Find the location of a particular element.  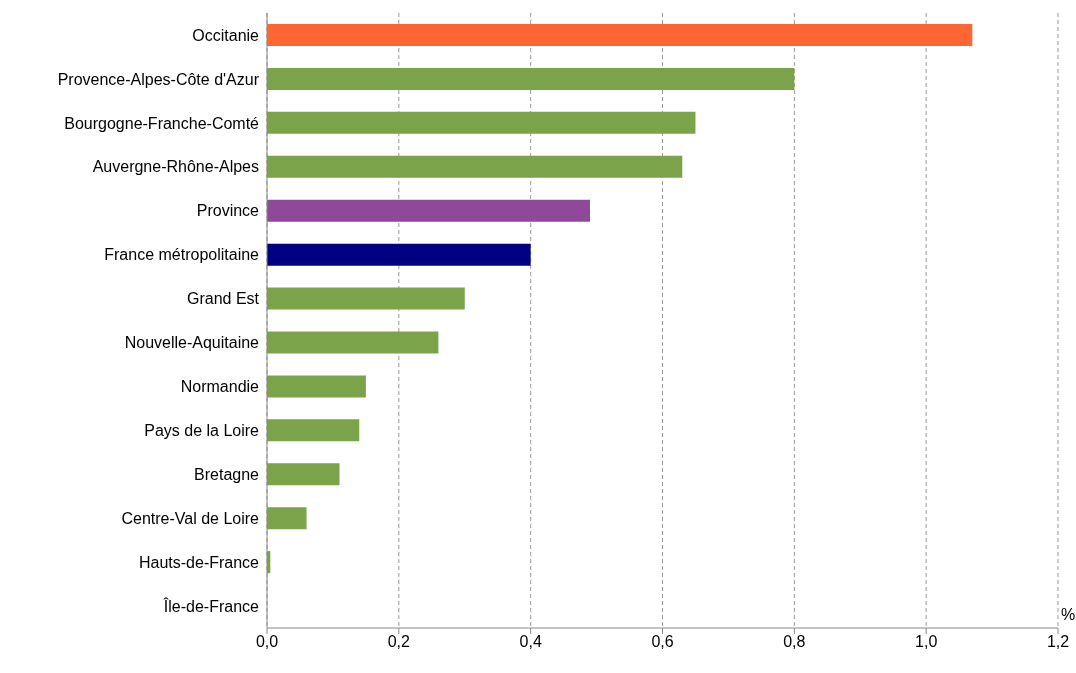

x-tick-label: 0,6 is located at coordinates (662, 642).